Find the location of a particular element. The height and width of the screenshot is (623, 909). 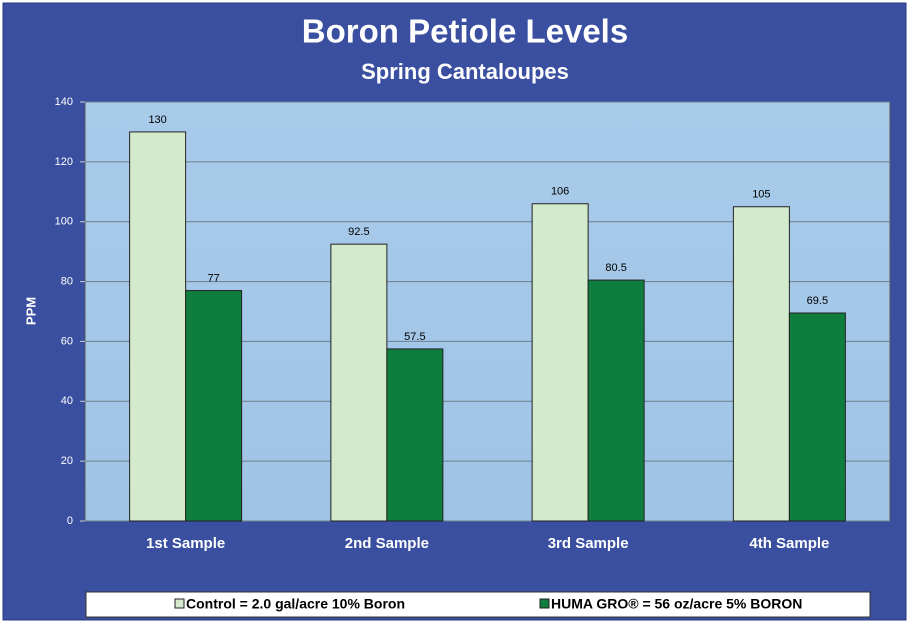

x-tick-label: 4th Sample is located at coordinates (789, 543).